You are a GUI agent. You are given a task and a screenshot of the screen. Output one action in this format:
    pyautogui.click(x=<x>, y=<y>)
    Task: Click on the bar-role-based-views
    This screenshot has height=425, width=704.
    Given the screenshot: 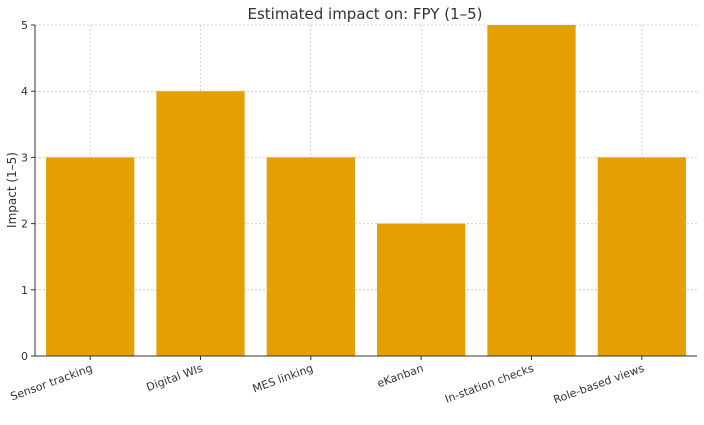 What is the action you would take?
    pyautogui.click(x=641, y=256)
    